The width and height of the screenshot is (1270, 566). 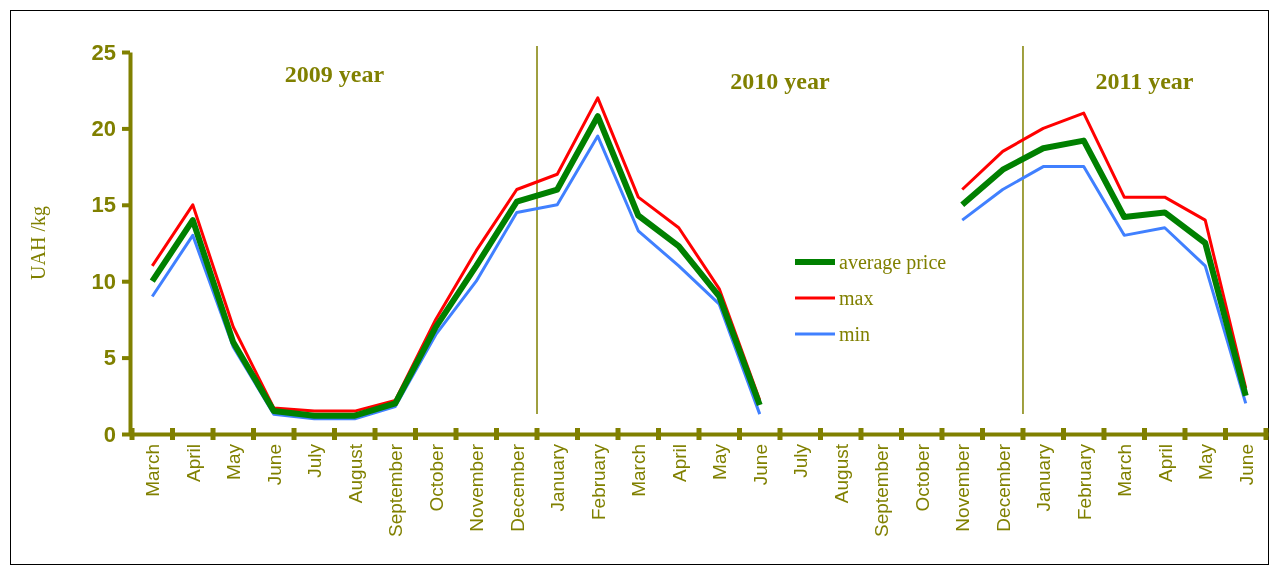 I want to click on annotation: 2010 year, so click(x=780, y=81).